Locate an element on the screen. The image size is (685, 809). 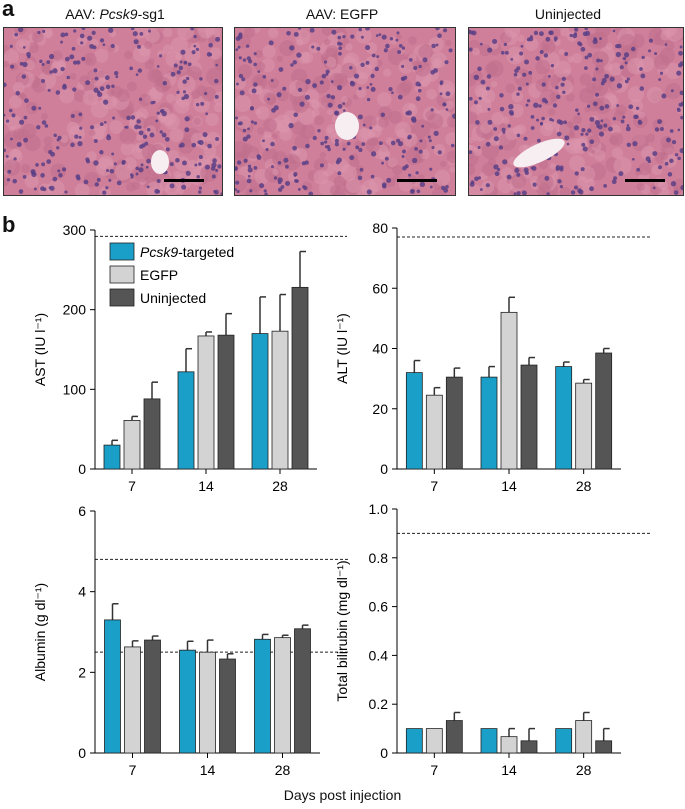
x-tick-label: 14 is located at coordinates (208, 770).